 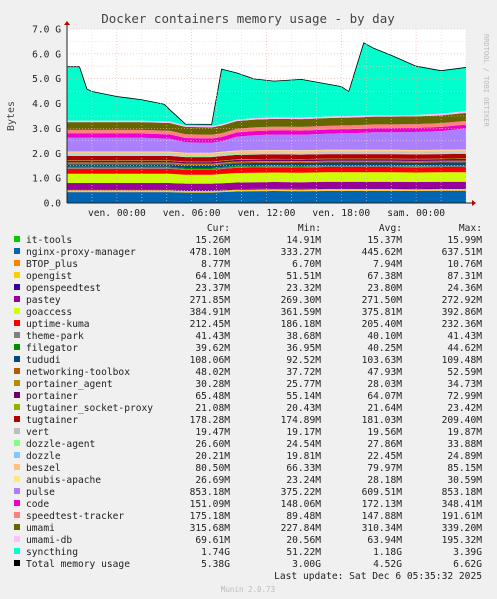 I want to click on legend-name: openspeedtest, so click(x=63, y=288).